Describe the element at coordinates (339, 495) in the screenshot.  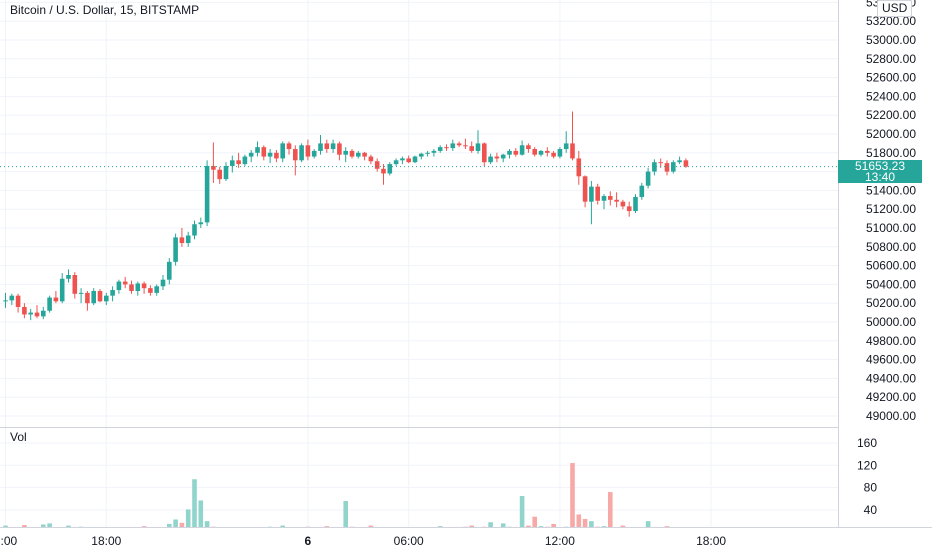
I see `volume-bars` at that location.